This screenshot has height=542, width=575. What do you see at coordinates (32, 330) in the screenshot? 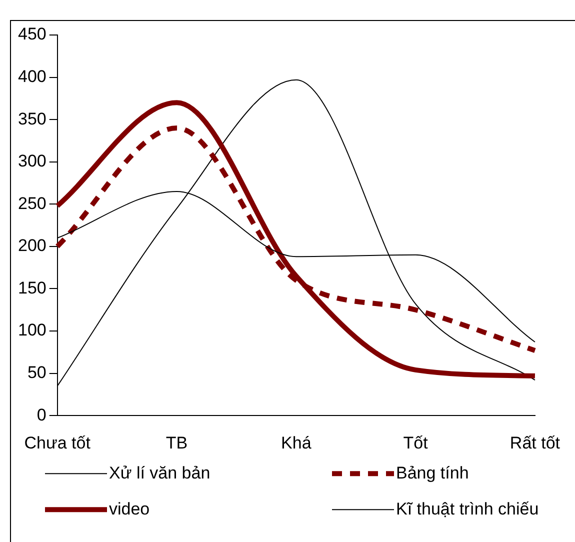
I see `y-tick-label: 100` at bounding box center [32, 330].